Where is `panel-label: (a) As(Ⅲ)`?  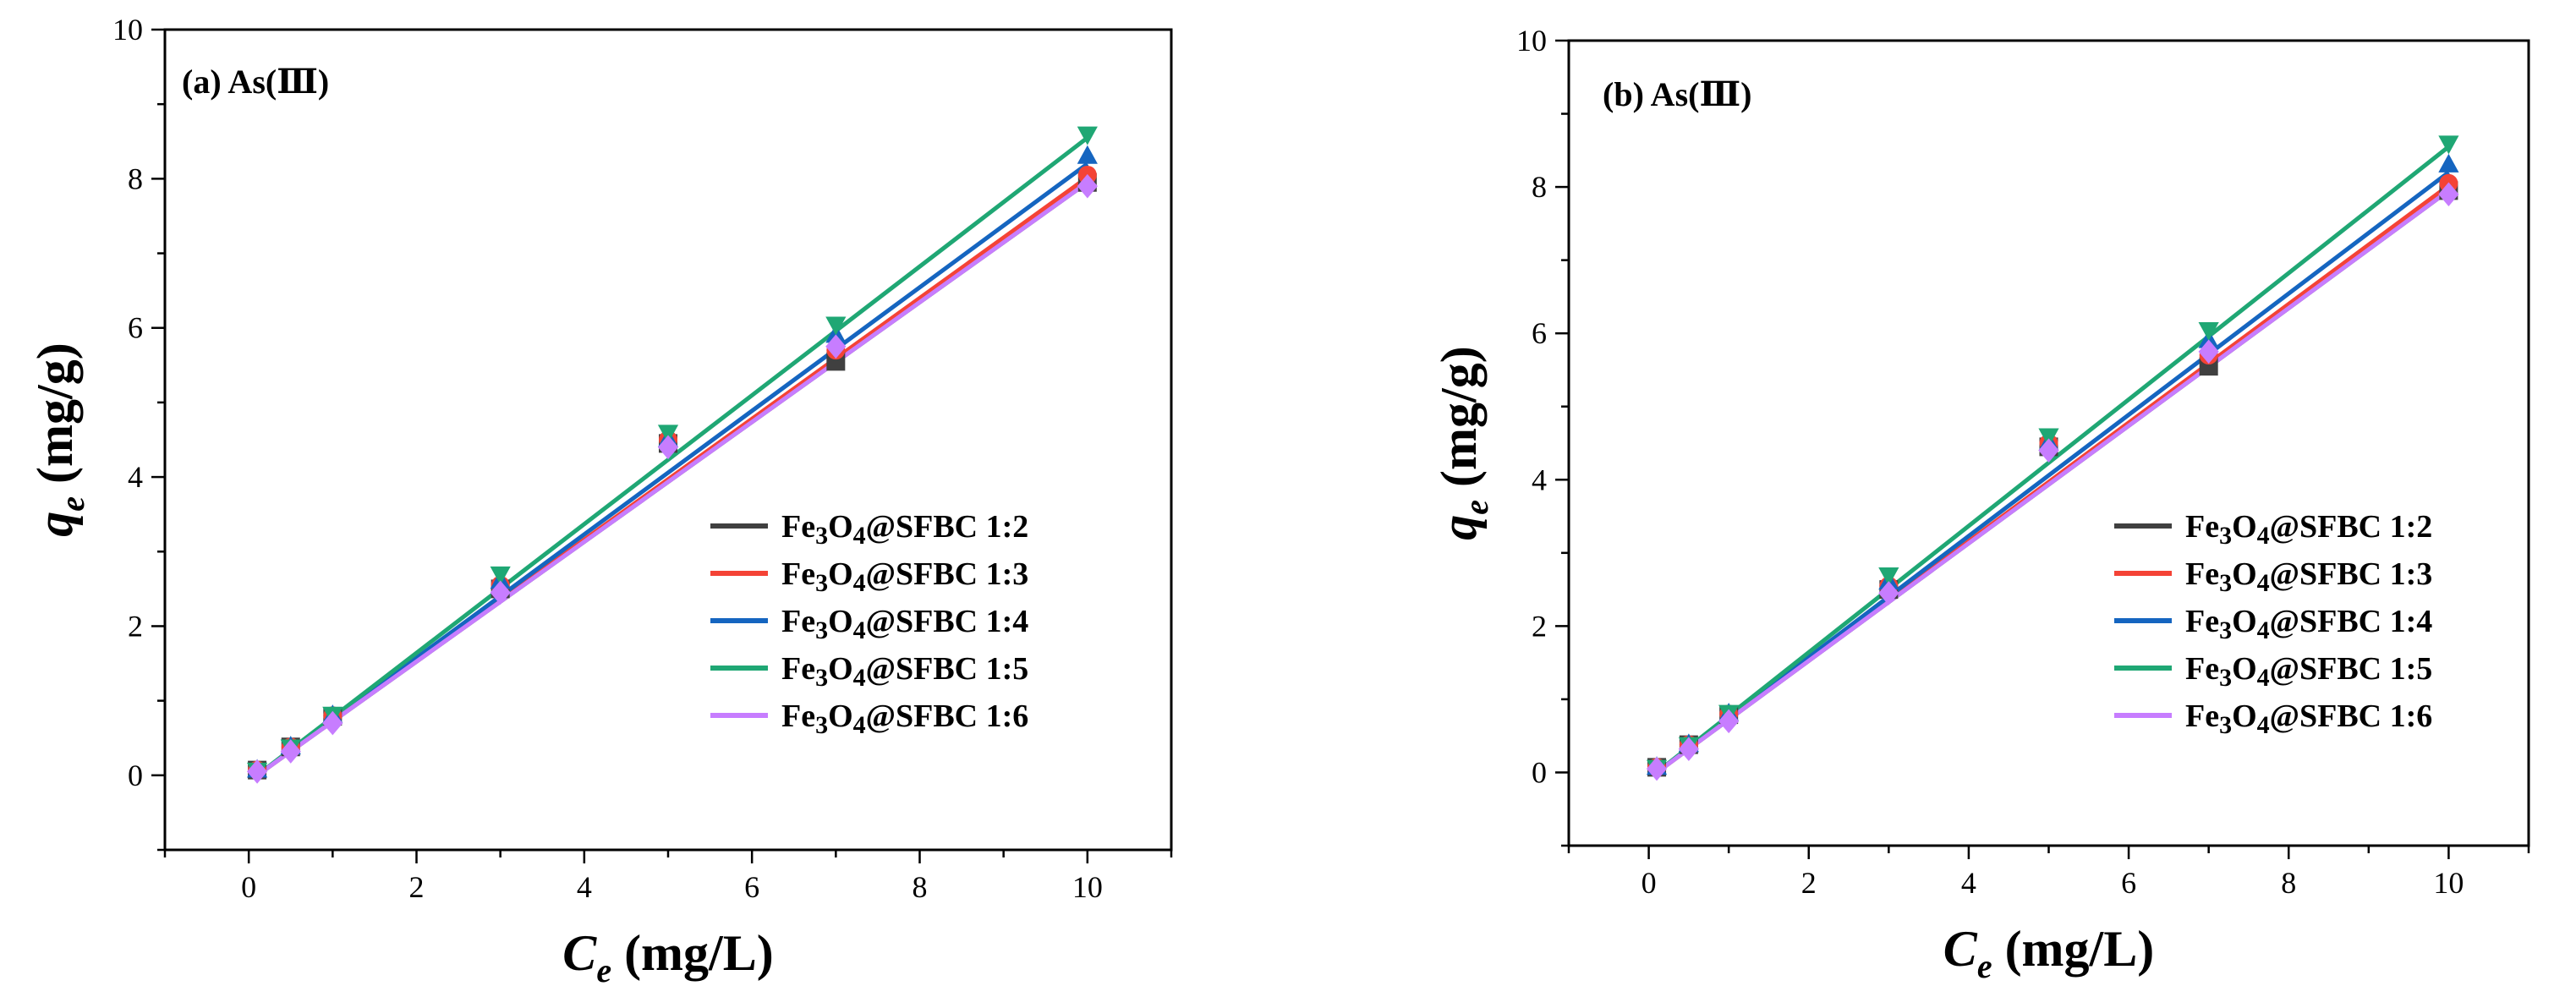 panel-label: (a) As(Ⅲ) is located at coordinates (255, 82).